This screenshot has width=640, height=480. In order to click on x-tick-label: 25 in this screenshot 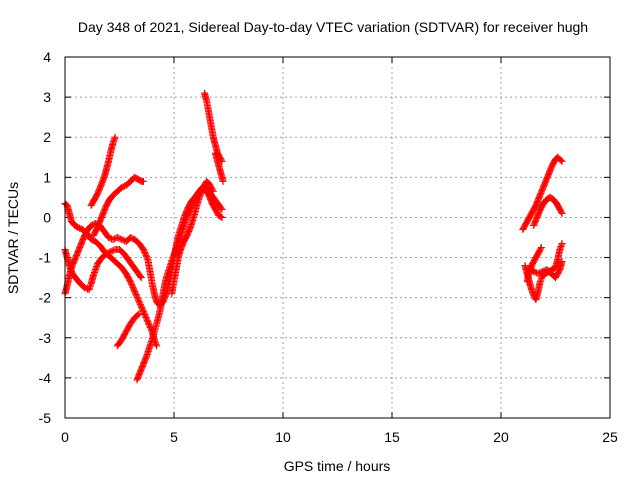, I will do `click(610, 437)`.